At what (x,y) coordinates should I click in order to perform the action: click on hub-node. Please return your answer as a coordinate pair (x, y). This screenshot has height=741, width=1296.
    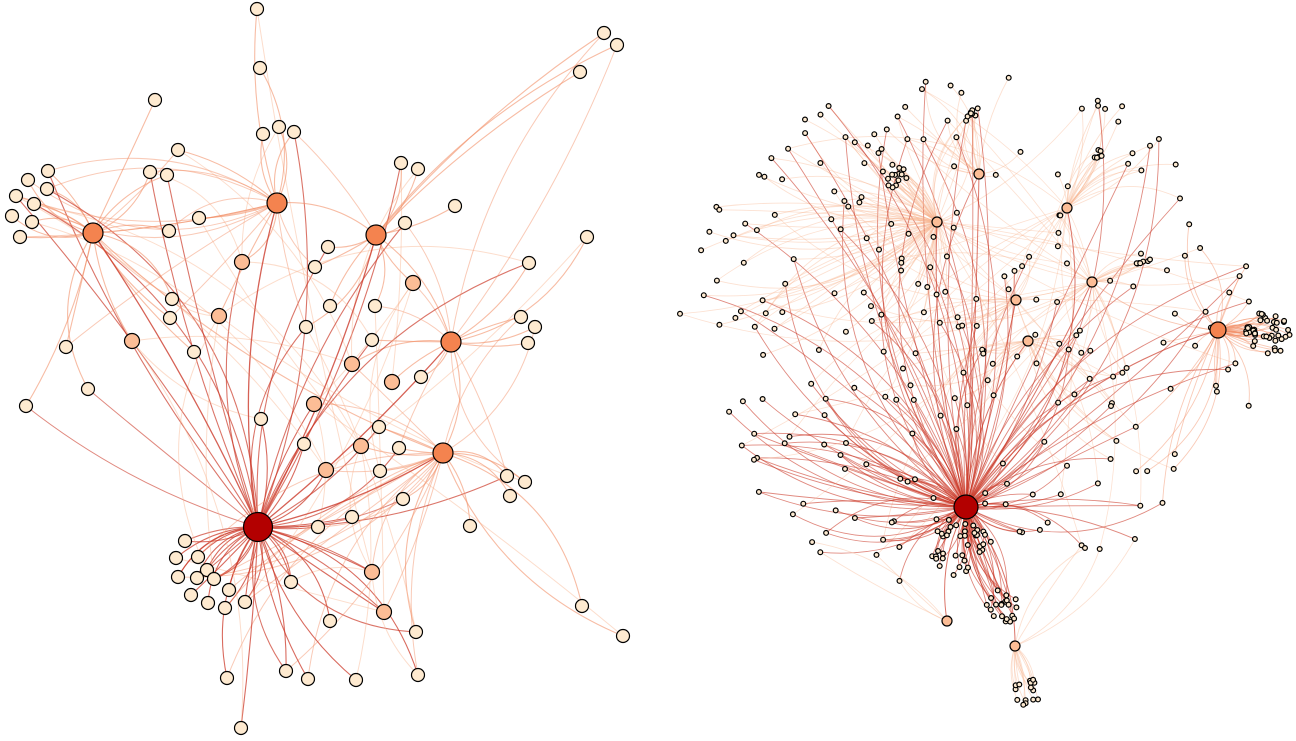
    Looking at the image, I should click on (451, 342).